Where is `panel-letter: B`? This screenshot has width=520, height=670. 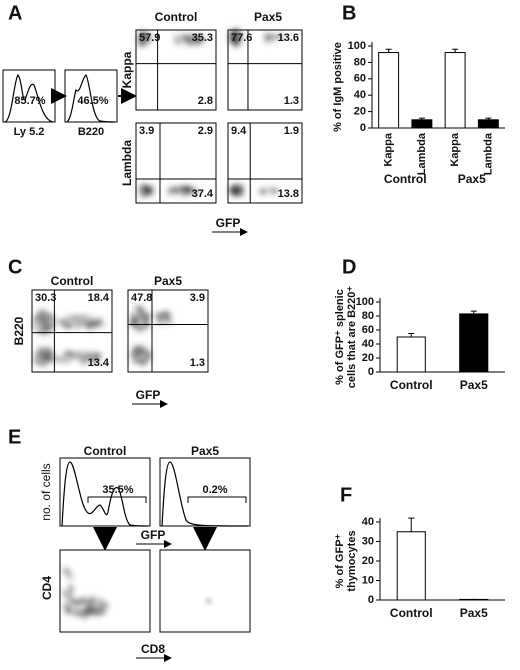 panel-letter: B is located at coordinates (349, 13).